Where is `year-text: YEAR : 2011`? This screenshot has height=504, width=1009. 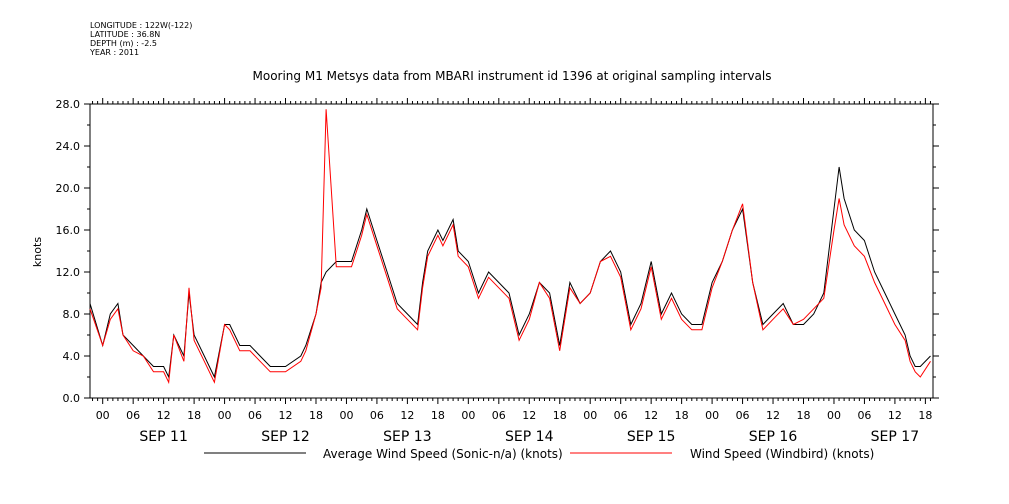 year-text: YEAR : 2011 is located at coordinates (115, 52).